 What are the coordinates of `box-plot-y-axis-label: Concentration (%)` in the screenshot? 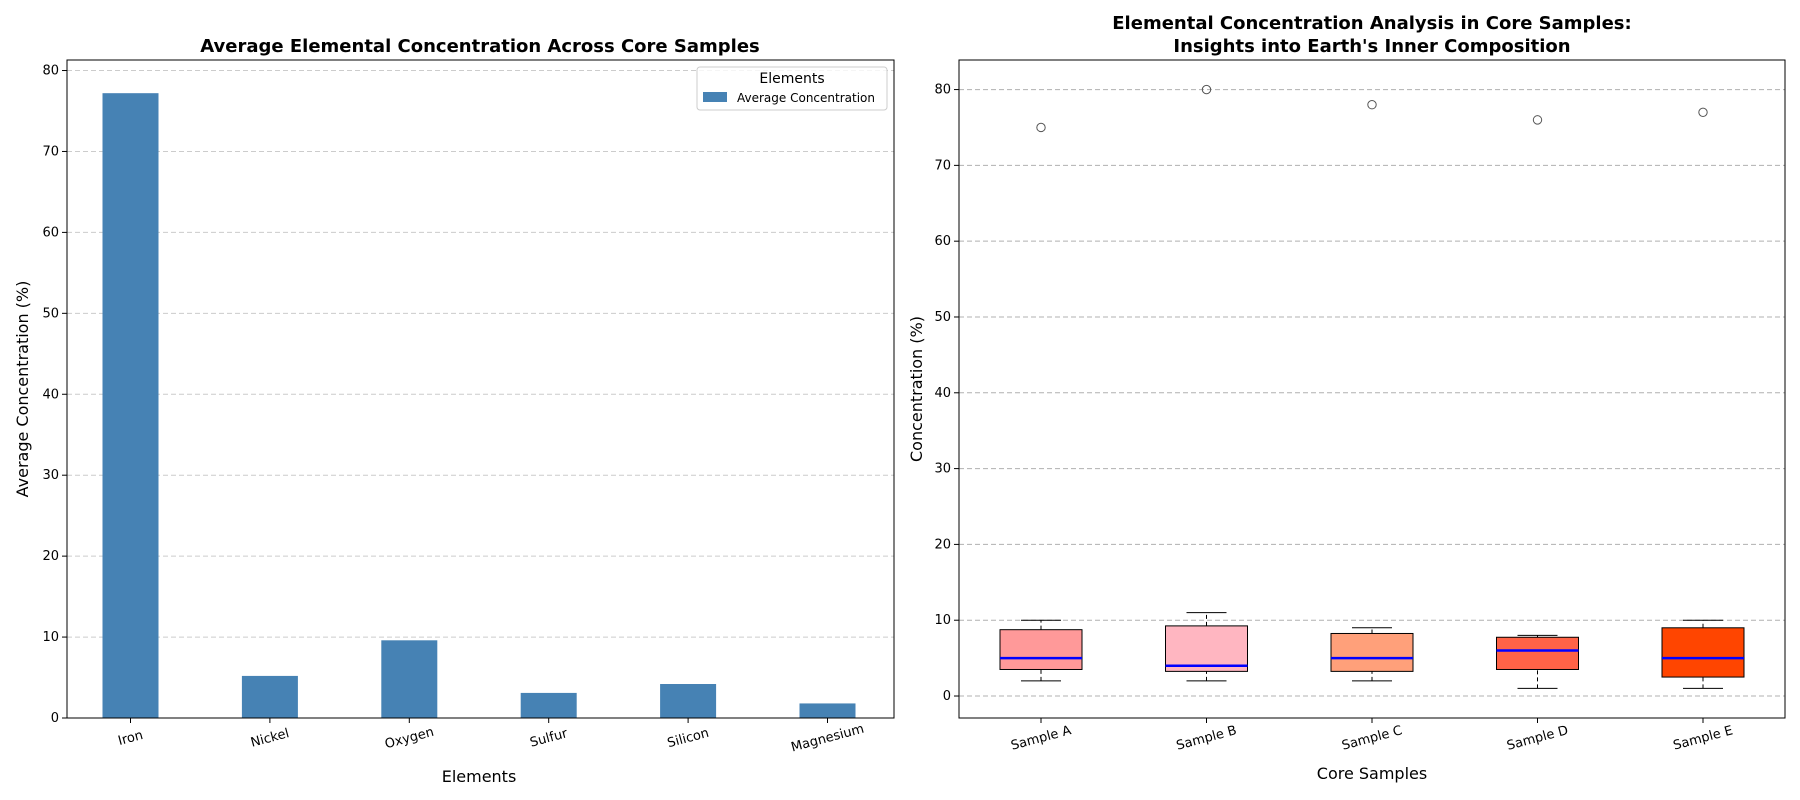 It's located at (916, 389).